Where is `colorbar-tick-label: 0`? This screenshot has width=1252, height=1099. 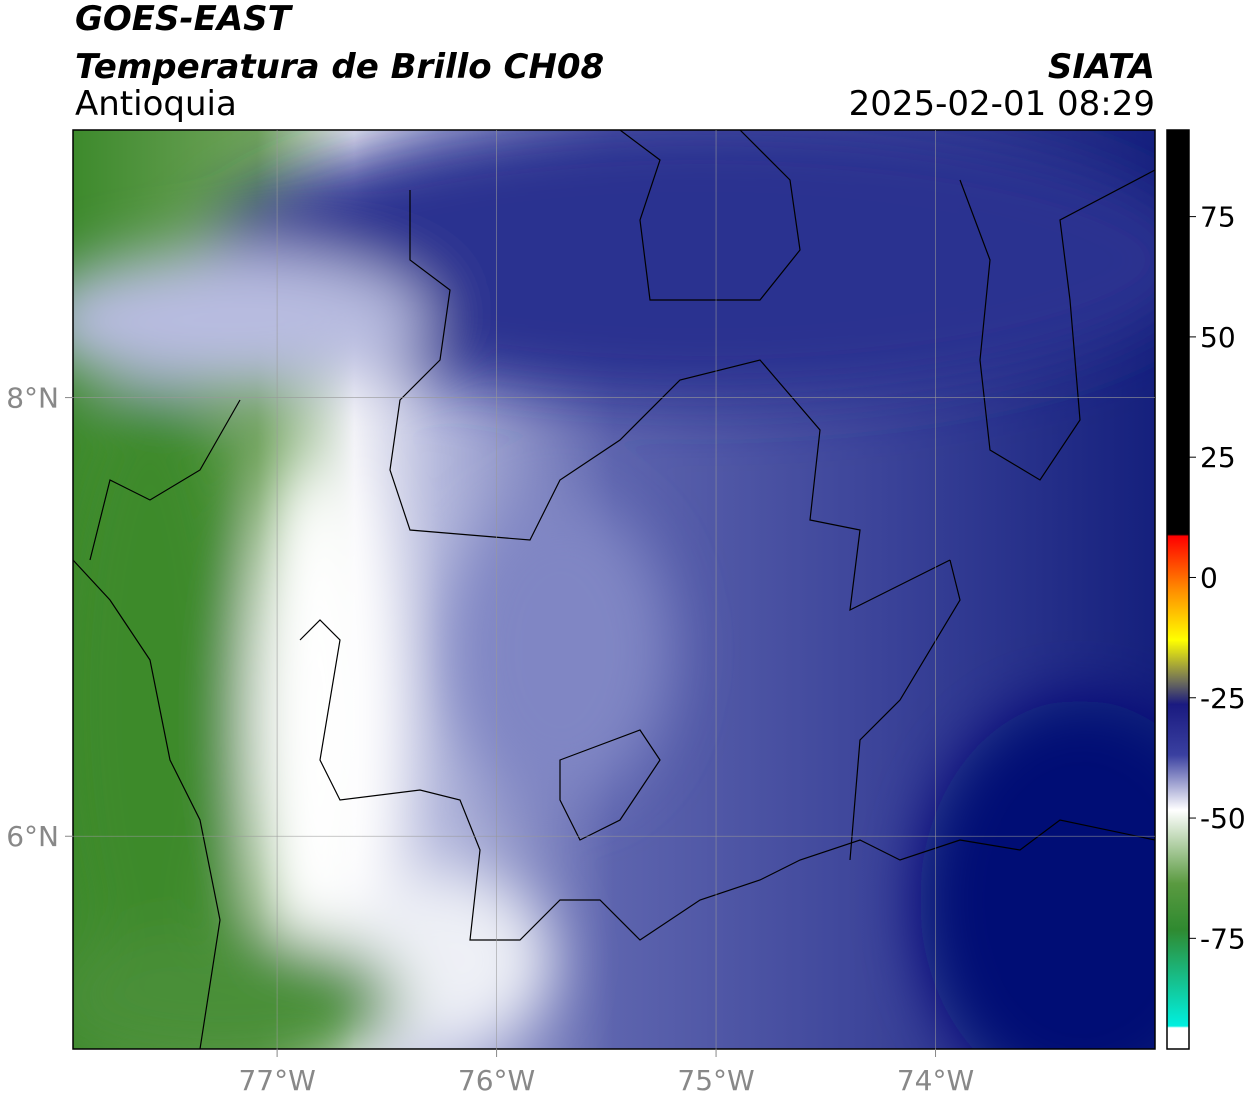
colorbar-tick-label: 0 is located at coordinates (1209, 577).